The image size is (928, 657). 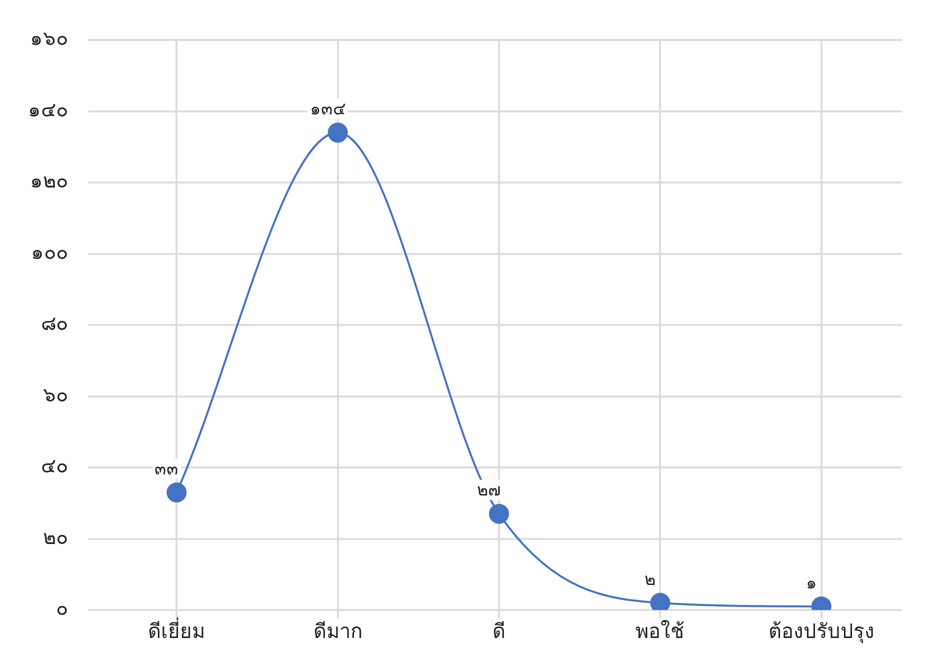 What do you see at coordinates (49, 38) in the screenshot?
I see `y-tick-label: ๑๖๐` at bounding box center [49, 38].